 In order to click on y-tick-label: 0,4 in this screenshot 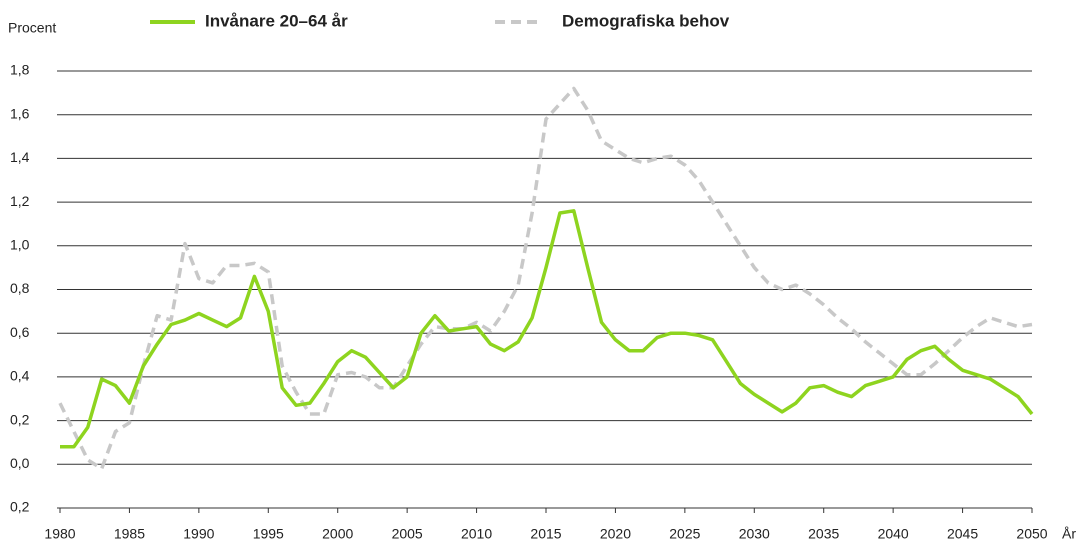, I will do `click(20, 376)`.